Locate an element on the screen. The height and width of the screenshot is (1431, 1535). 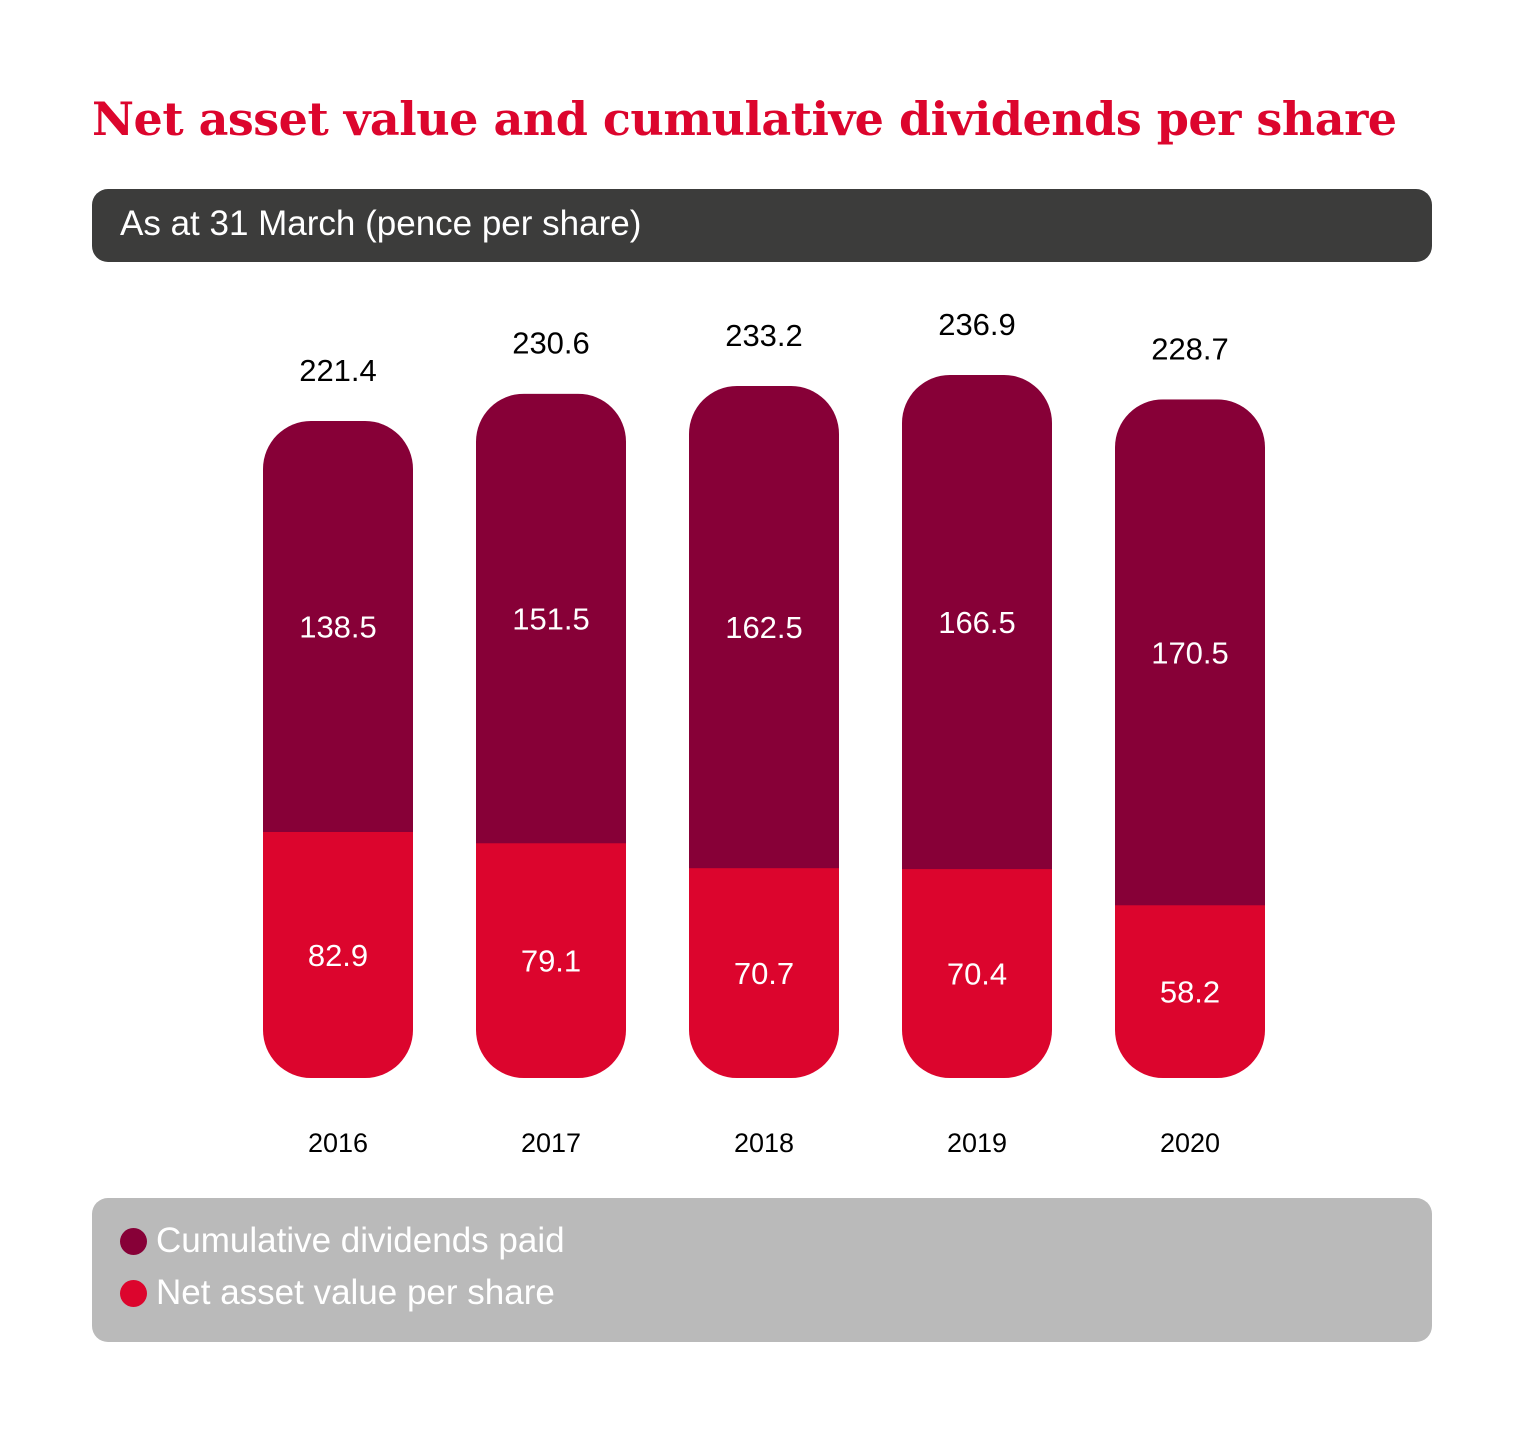
legend-label-dividends: Cumulative dividends paid is located at coordinates (360, 1240).